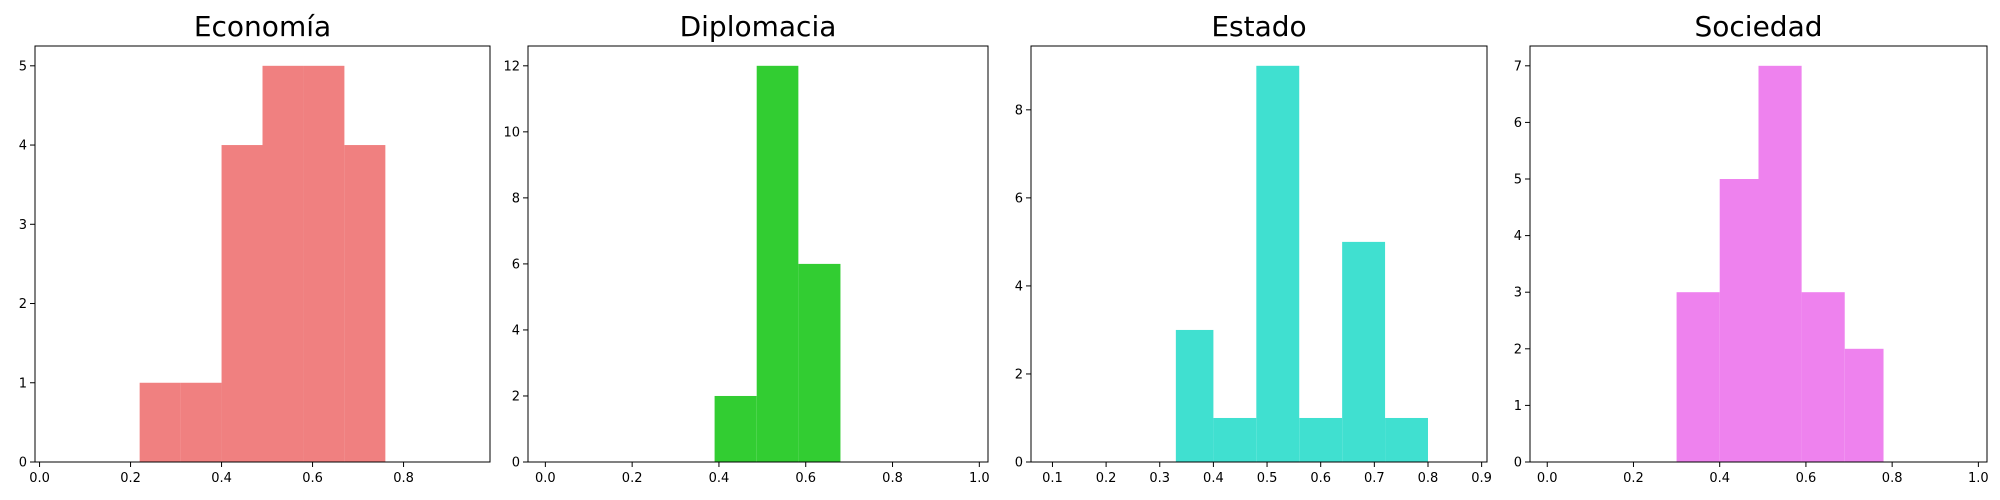  I want to click on x-tick-label: 0.7, so click(1374, 478).